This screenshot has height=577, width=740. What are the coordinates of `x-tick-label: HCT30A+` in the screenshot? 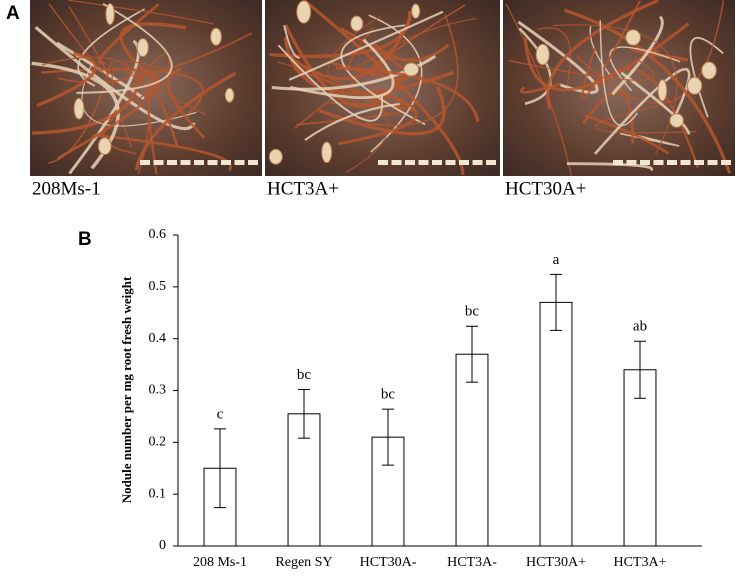 It's located at (556, 562).